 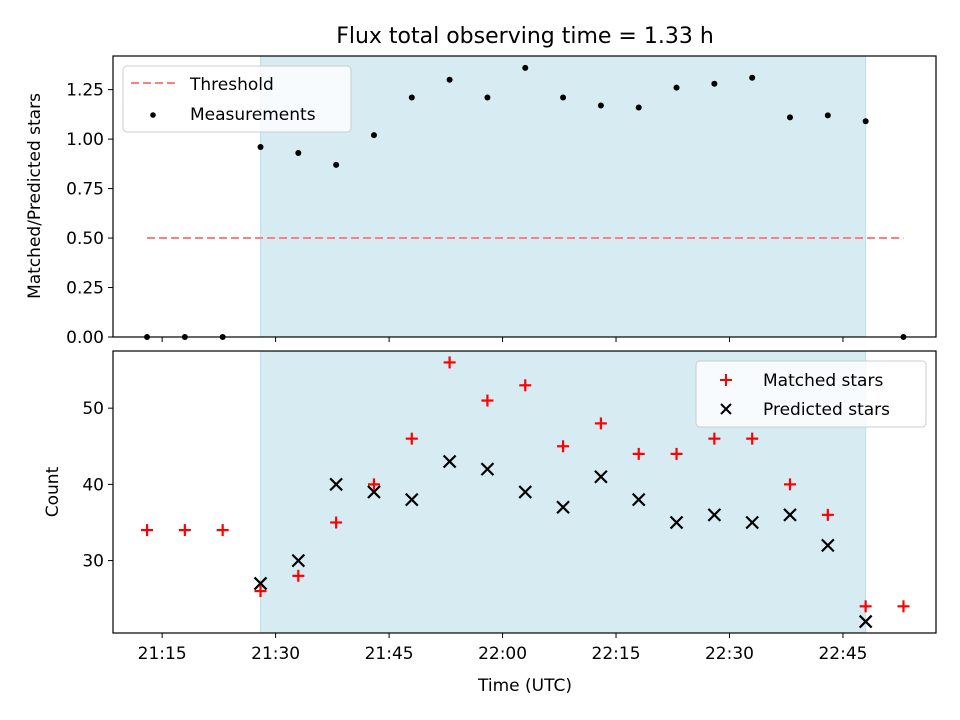 What do you see at coordinates (389, 654) in the screenshot?
I see `x-tick-label: 21:45` at bounding box center [389, 654].